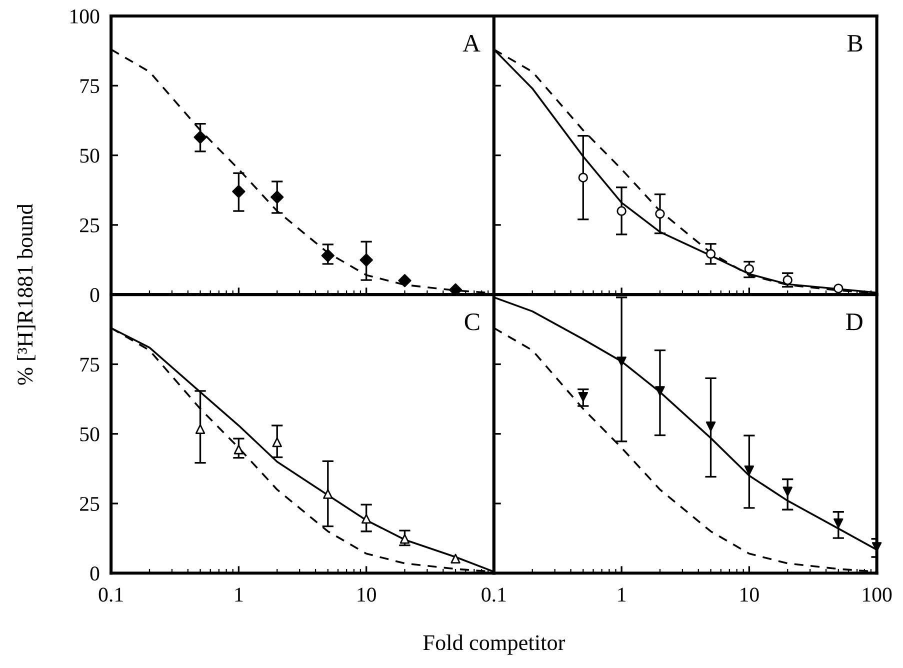  I want to click on annotation: B, so click(854, 43).